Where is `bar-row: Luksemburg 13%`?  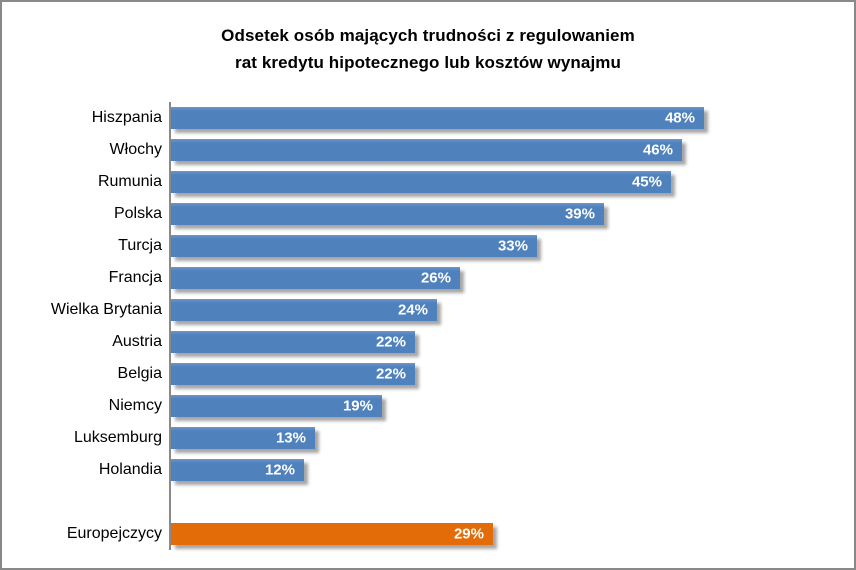
bar-row: Luksemburg 13% is located at coordinates (428, 438).